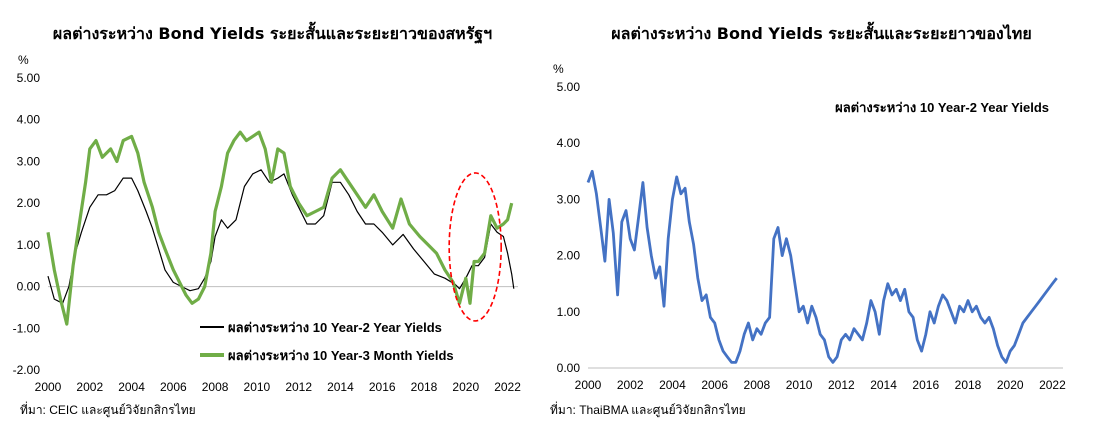 The image size is (1098, 441). I want to click on th-annotation-label: ผลต่างระหว่าง 10 Year-2 Year Yields, so click(942, 107).